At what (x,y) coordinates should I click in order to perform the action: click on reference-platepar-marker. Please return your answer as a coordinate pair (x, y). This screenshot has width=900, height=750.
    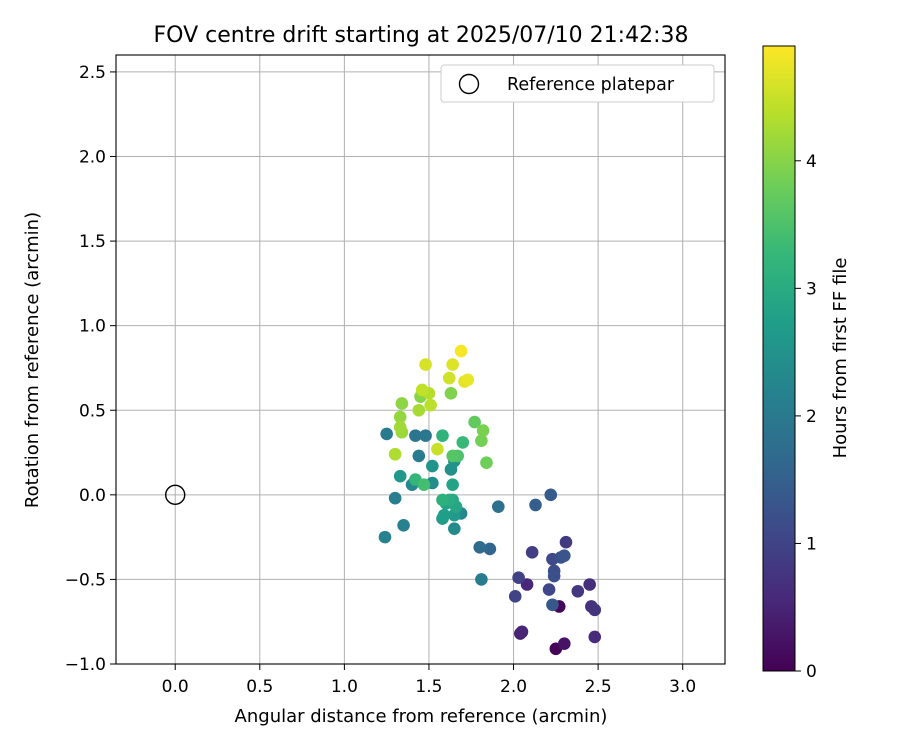
    Looking at the image, I should click on (175, 495).